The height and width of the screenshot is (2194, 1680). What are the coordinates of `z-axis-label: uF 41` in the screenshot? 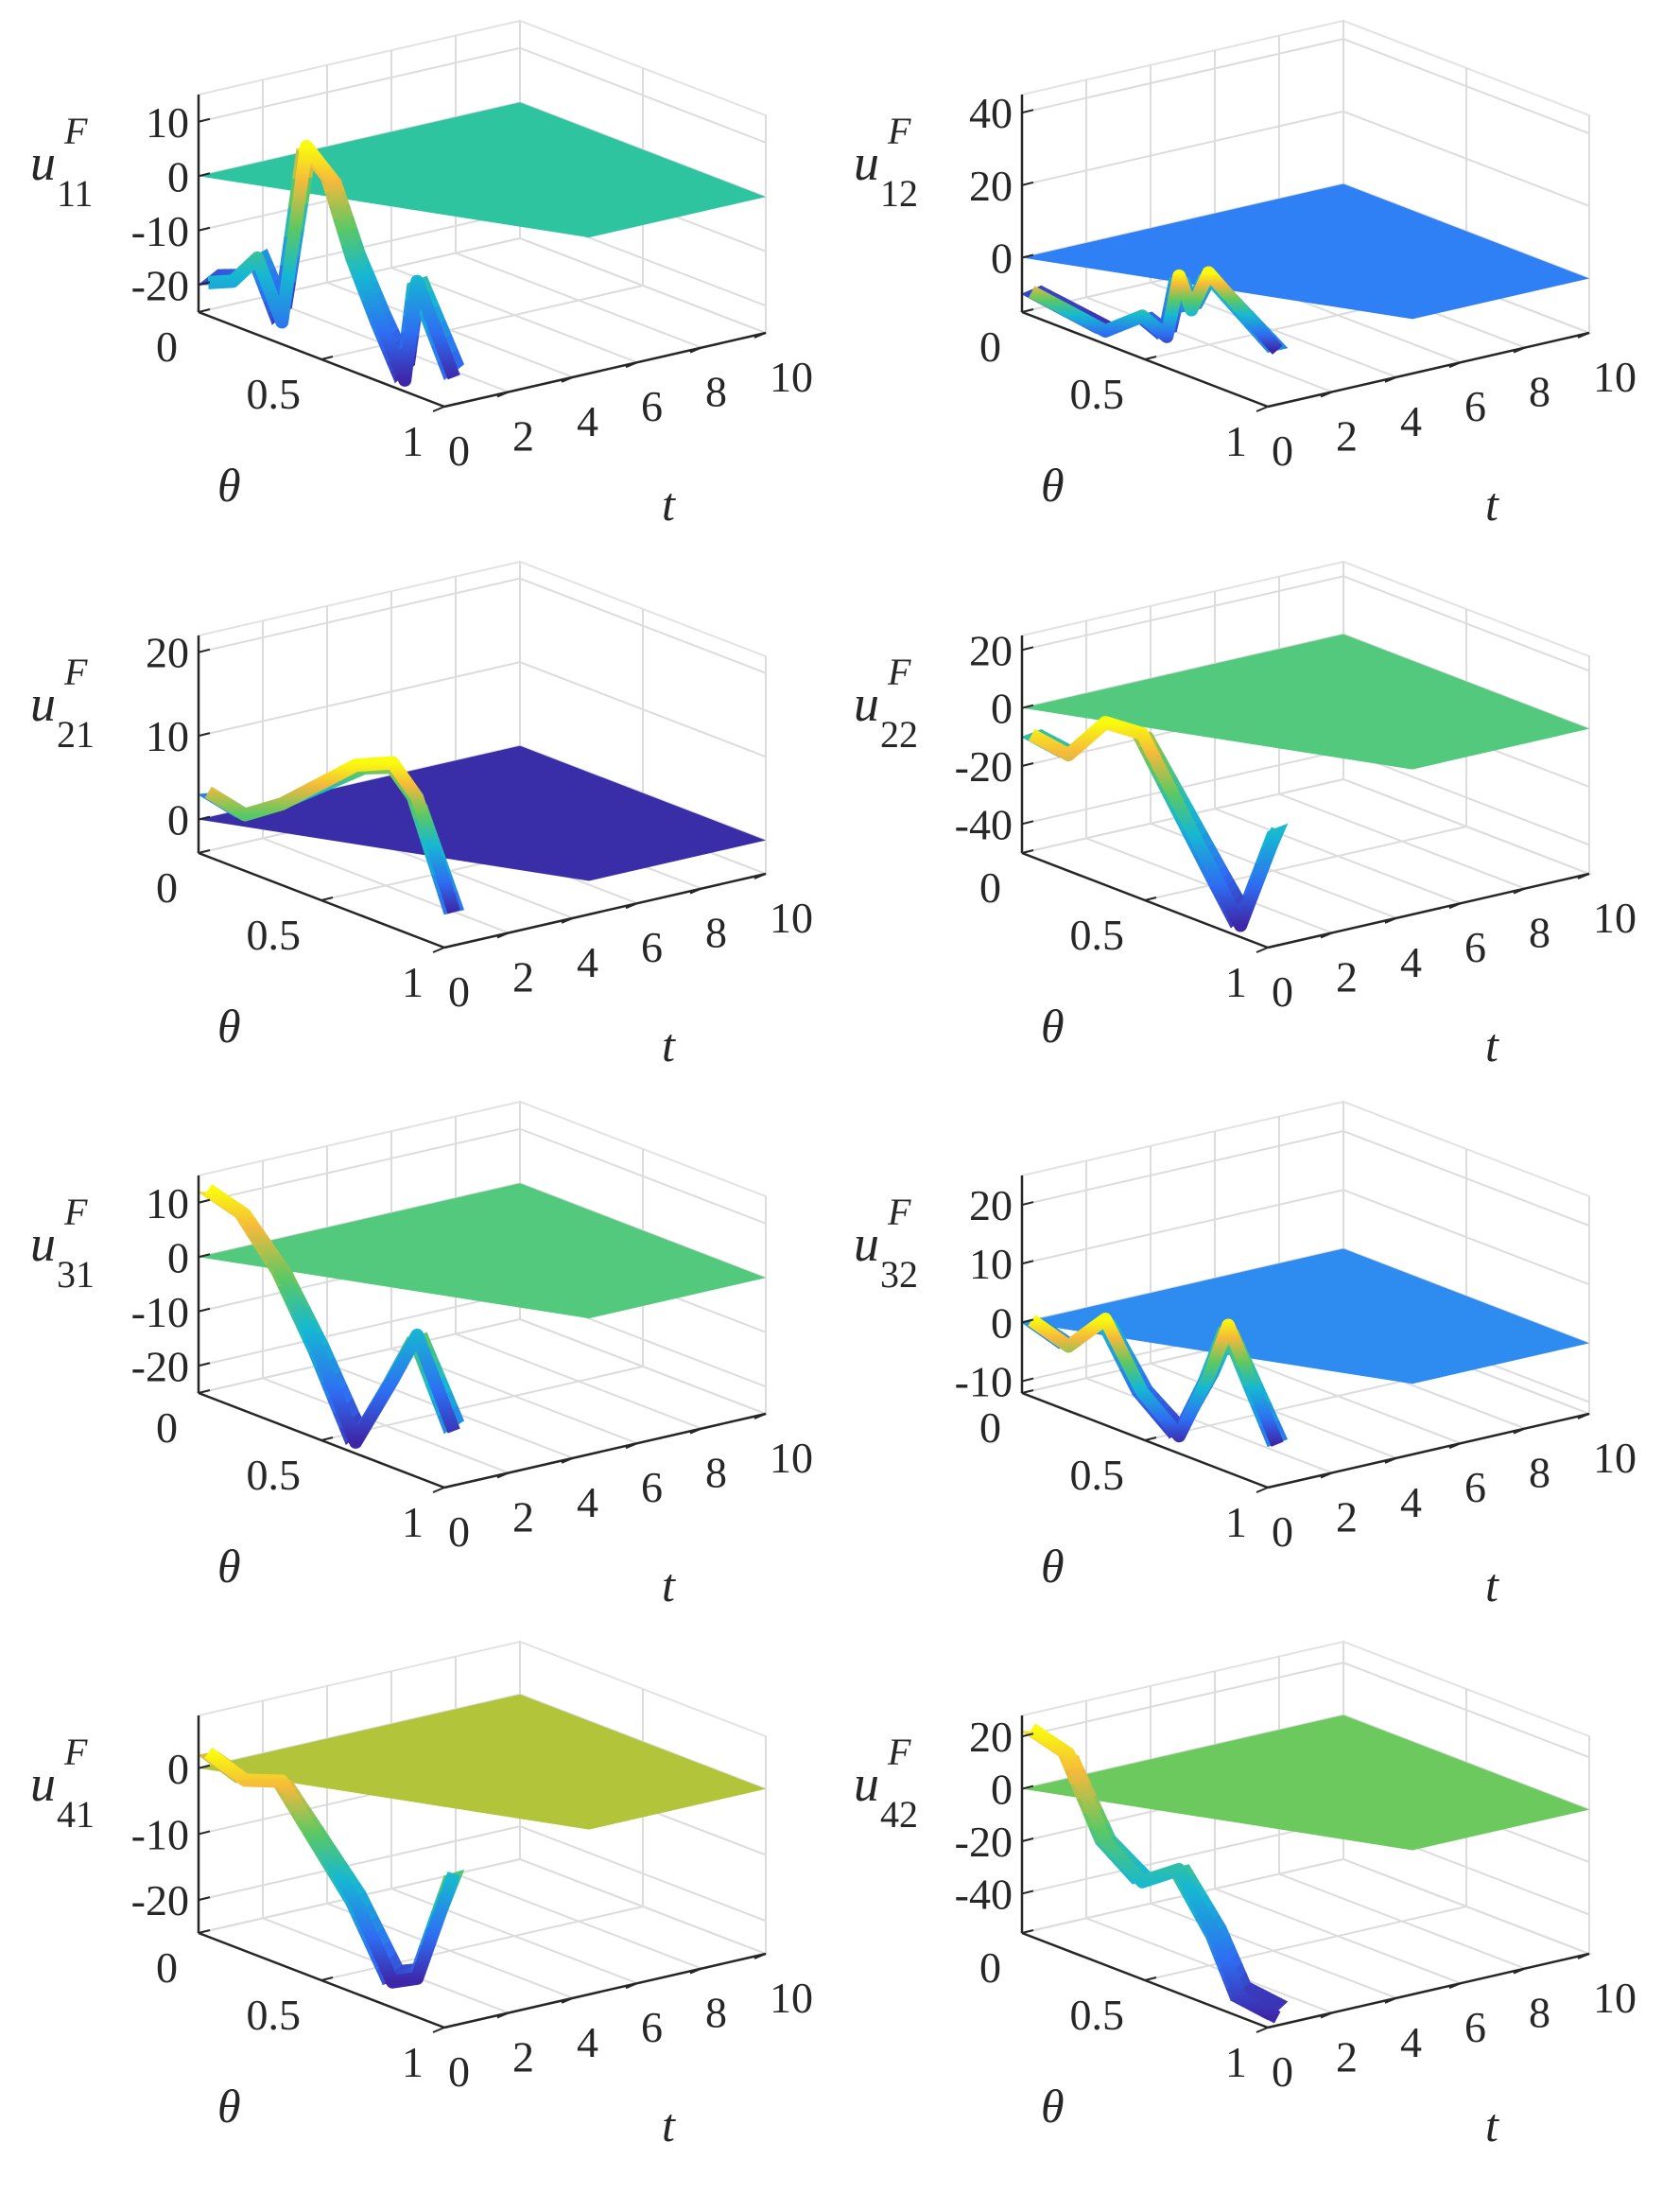 It's located at (62, 1783).